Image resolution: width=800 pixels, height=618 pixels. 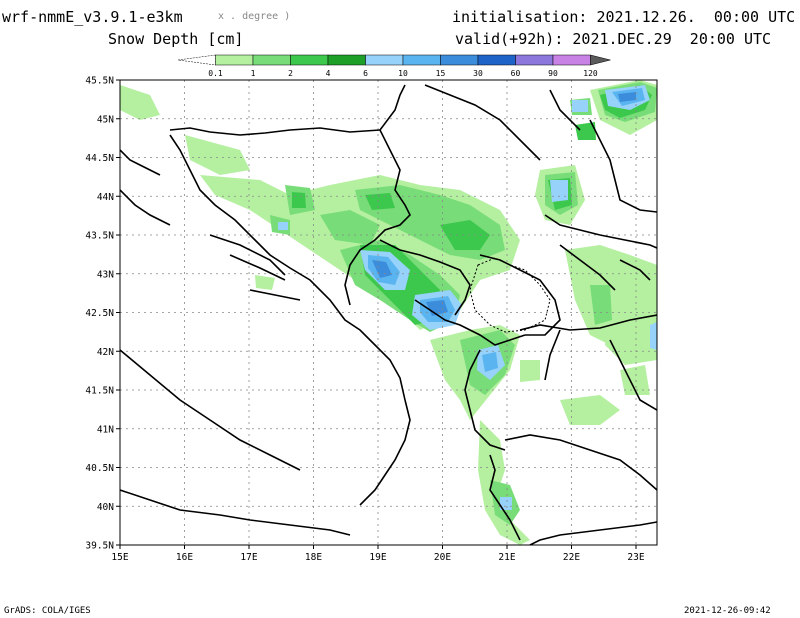 What do you see at coordinates (99, 81) in the screenshot?
I see `lat-label: 45.5N` at bounding box center [99, 81].